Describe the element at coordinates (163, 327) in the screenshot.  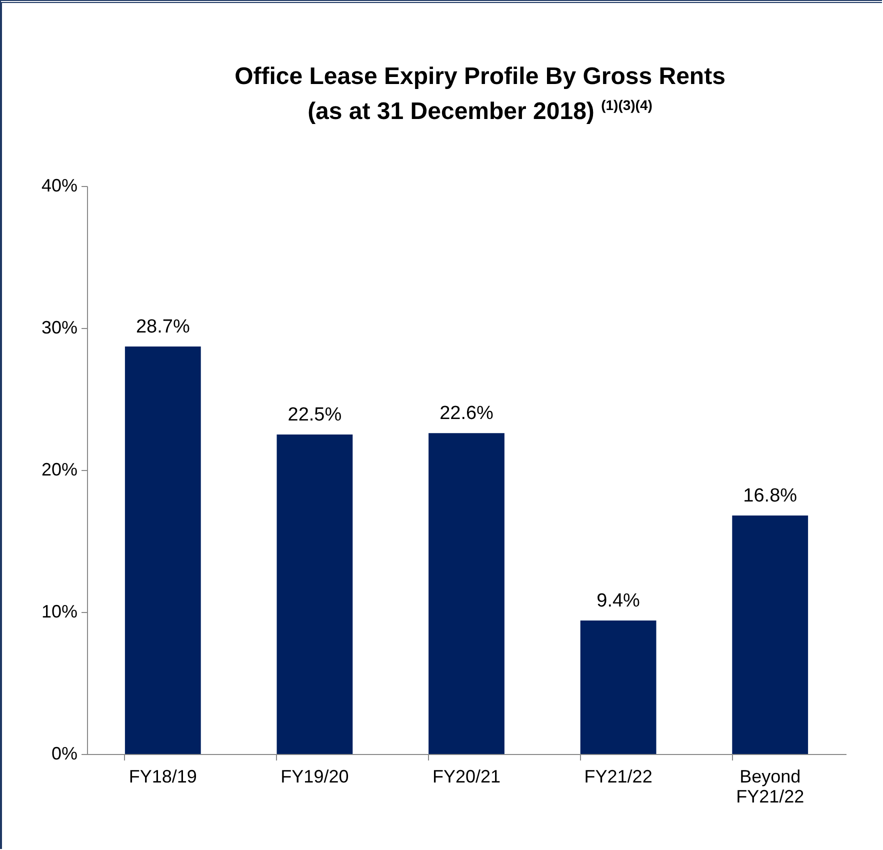
I see `data-label: 28.7%` at that location.